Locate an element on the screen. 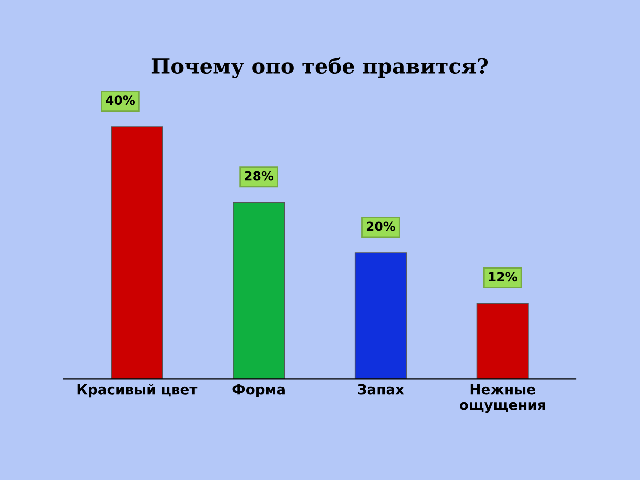  data-label: 12% is located at coordinates (503, 277).